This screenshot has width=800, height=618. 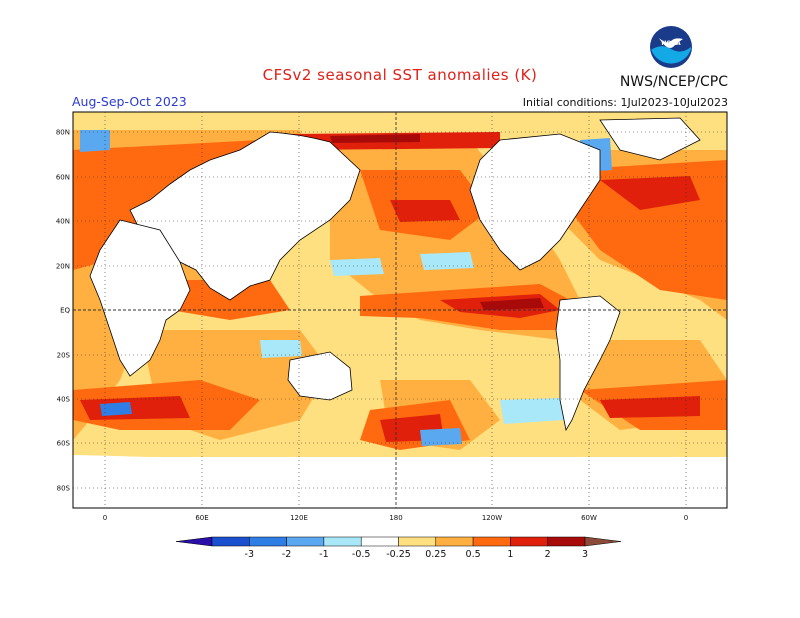 I want to click on colorbar-label: -0.25, so click(x=398, y=554).